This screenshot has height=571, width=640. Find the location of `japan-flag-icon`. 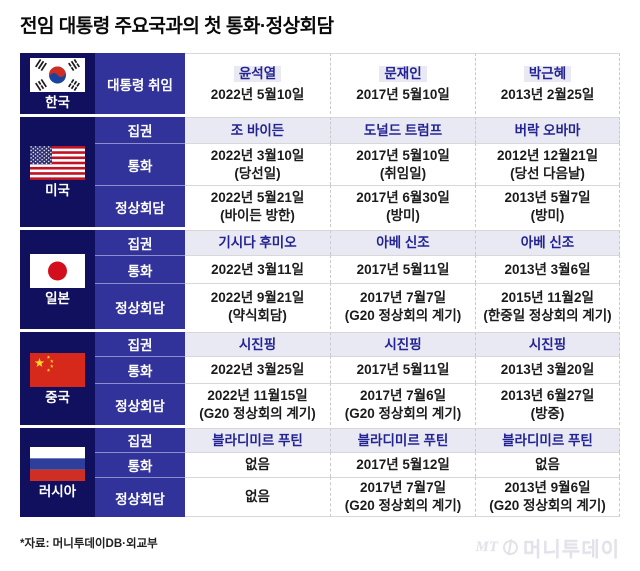

japan-flag-icon is located at coordinates (57, 270).